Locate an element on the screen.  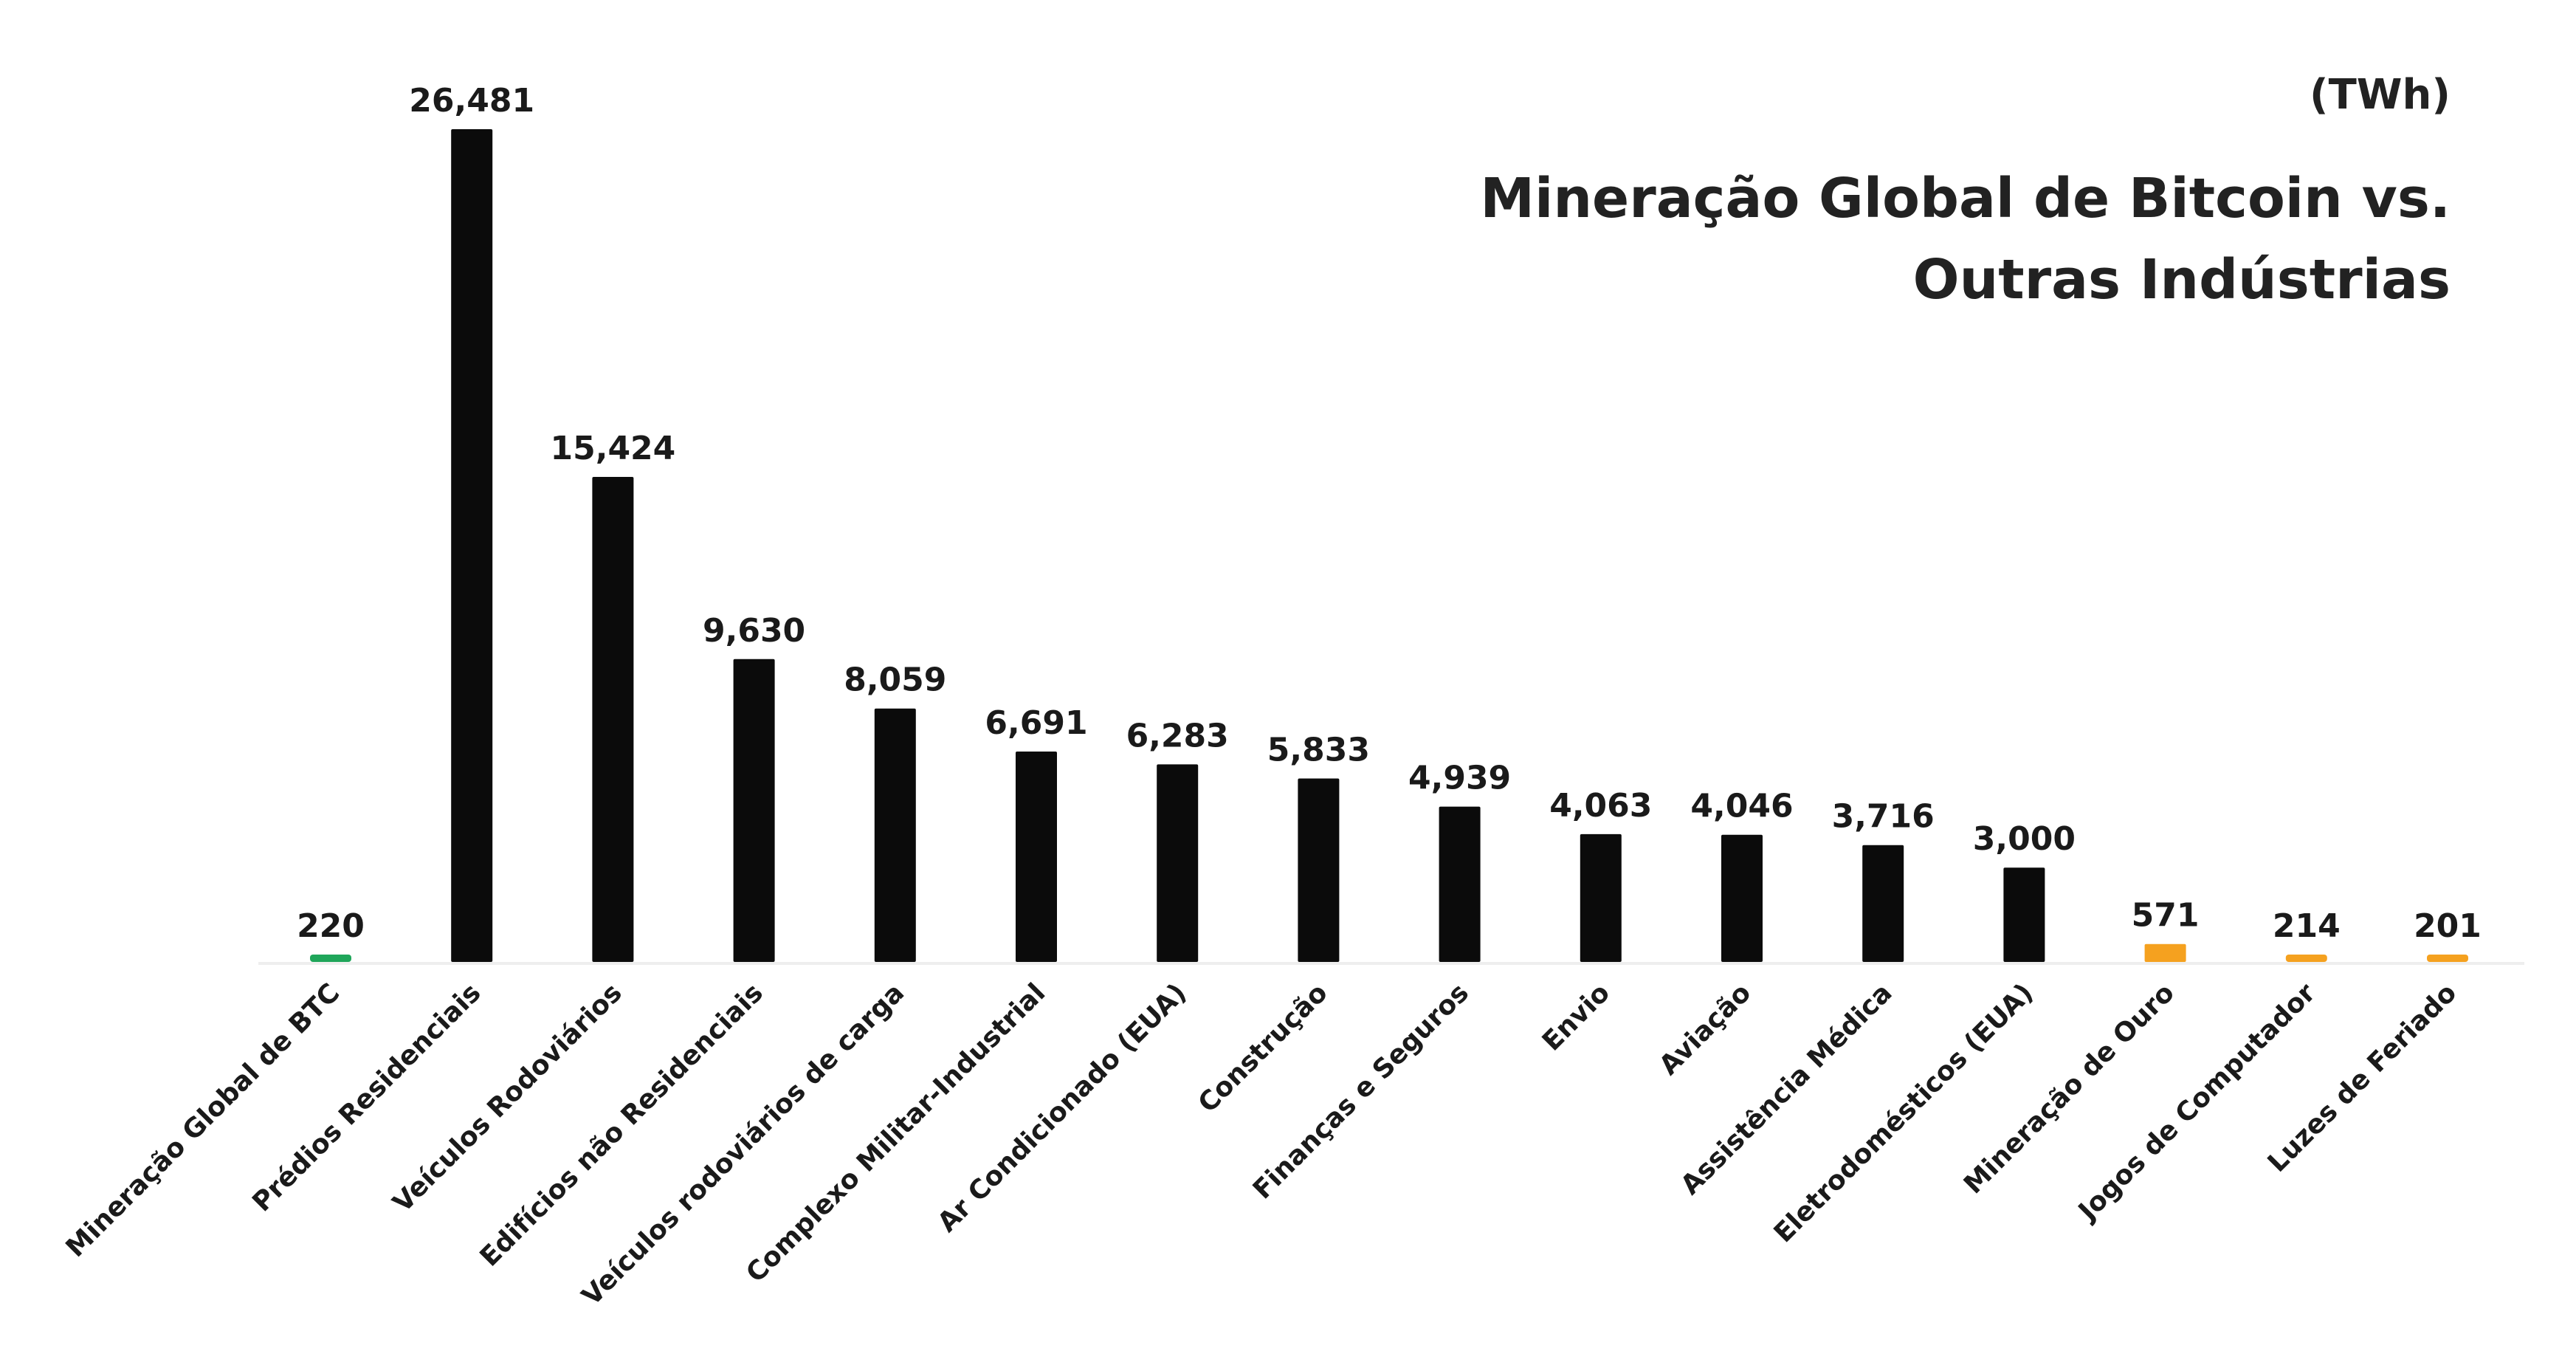
bar-eletrodomesticos-eua is located at coordinates (2024, 915).